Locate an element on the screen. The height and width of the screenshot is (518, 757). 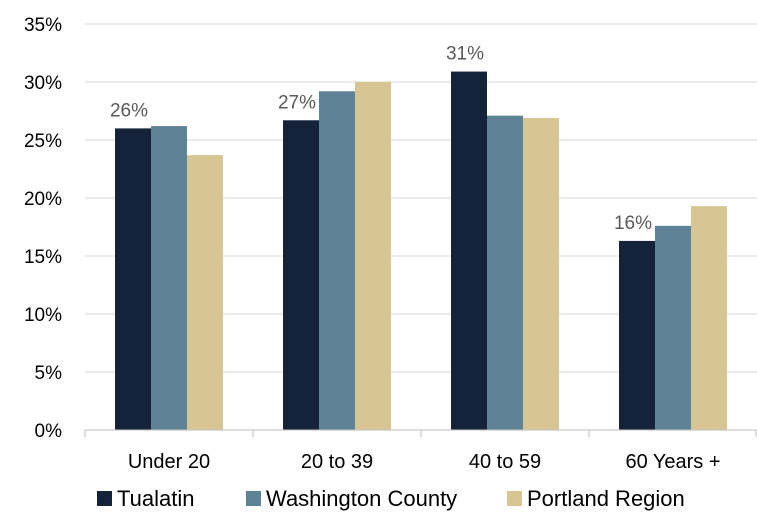
legend: Tualatin Washington County Portland Region is located at coordinates (391, 498).